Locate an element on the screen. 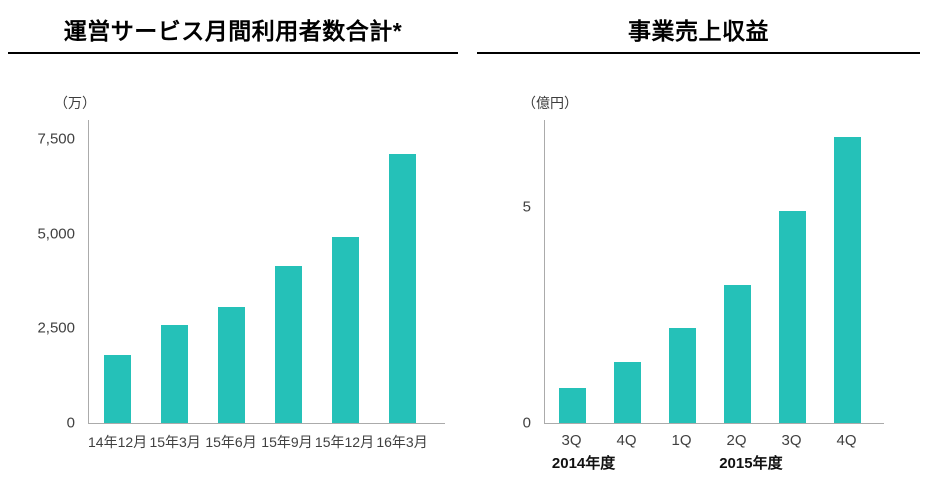 This screenshot has width=925, height=484. fiscal-year-labels: 2014年度 2015年度 is located at coordinates (709, 463).